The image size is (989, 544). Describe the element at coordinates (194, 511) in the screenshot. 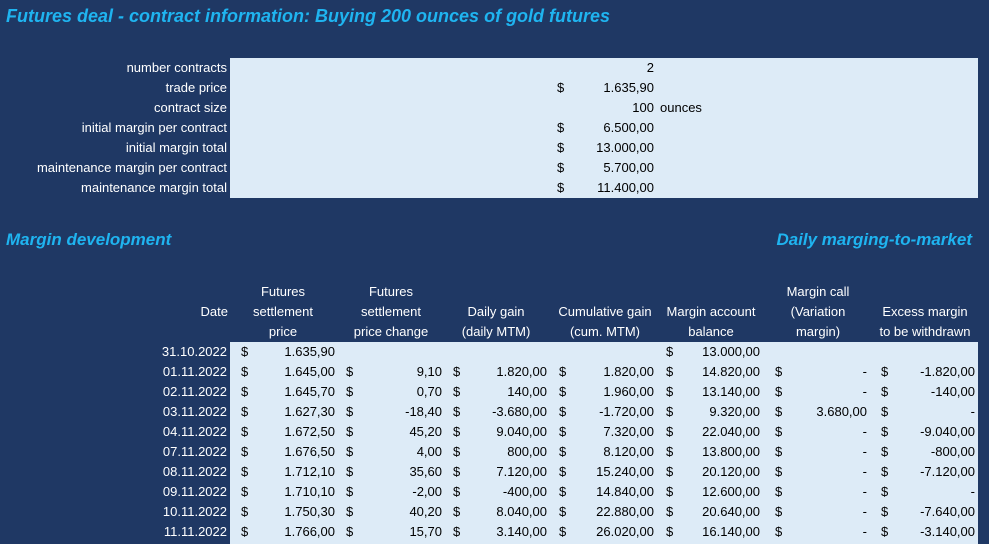

I see `date-cell: 10.11.2022` at that location.